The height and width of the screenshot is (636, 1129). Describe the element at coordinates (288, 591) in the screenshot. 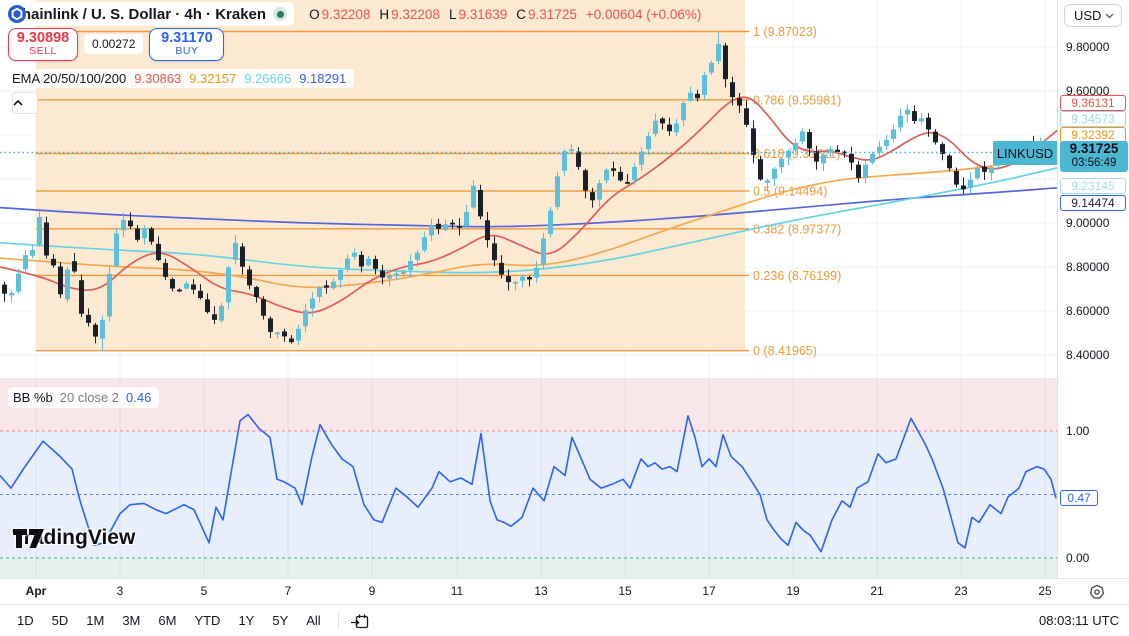

I see `time-axis-tick: 7` at that location.